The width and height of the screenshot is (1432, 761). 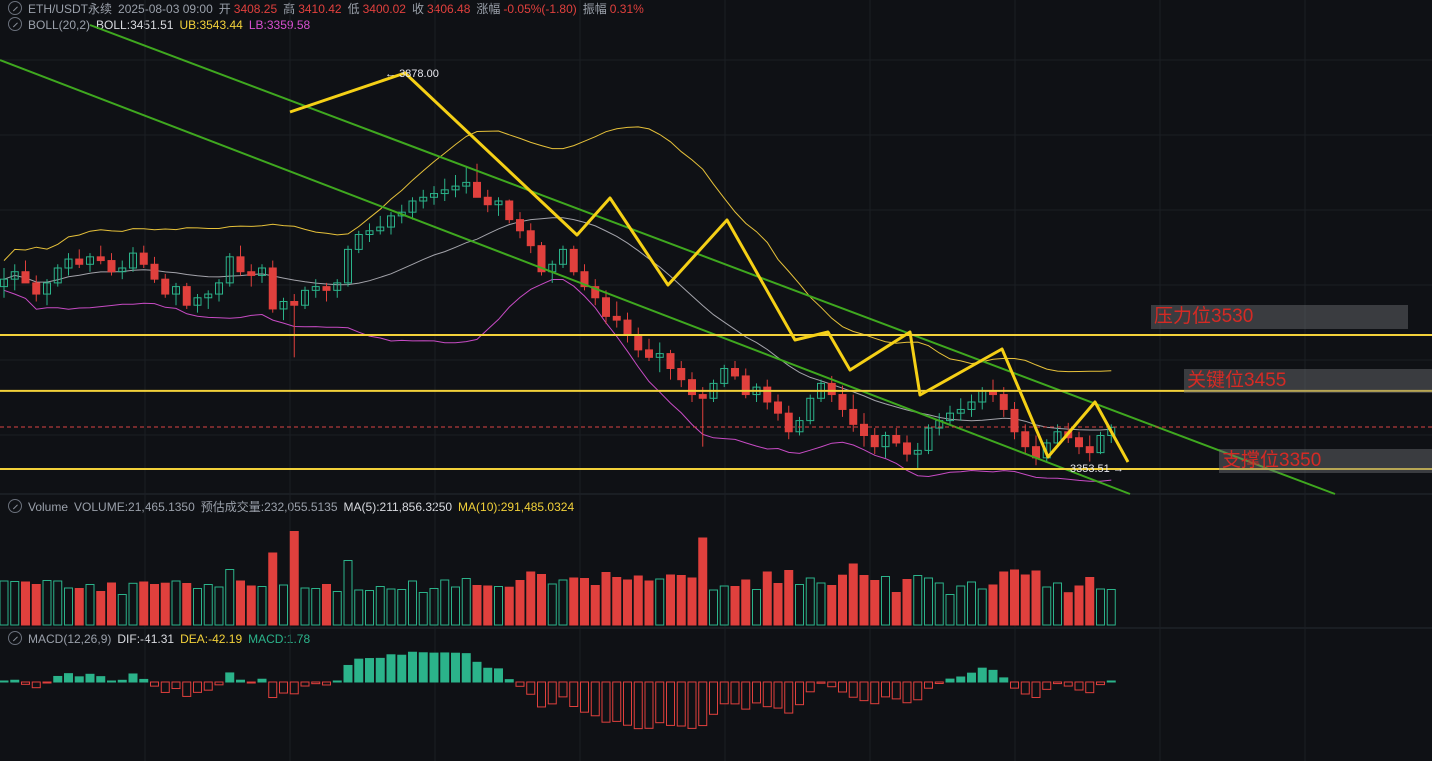 What do you see at coordinates (1279, 317) in the screenshot?
I see `resistance-label: 压力位3530` at bounding box center [1279, 317].